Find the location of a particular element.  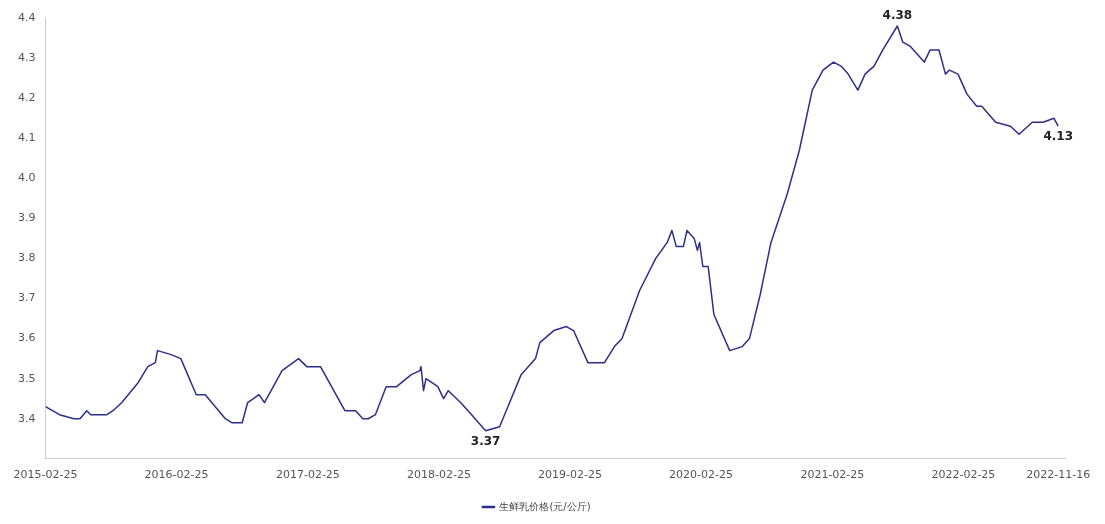

y-tick-label: 3.8 is located at coordinates (26, 258).